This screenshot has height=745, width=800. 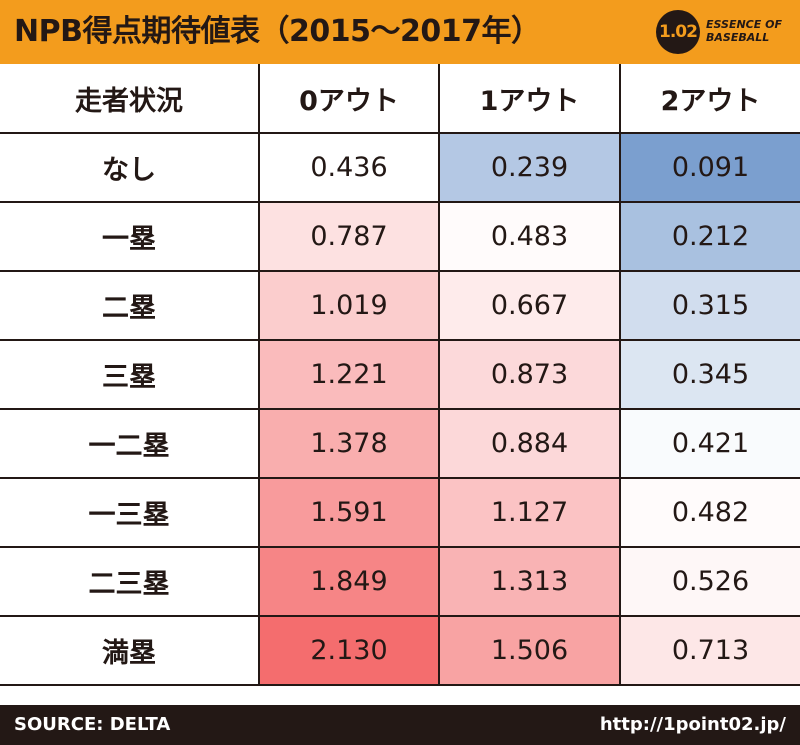 What do you see at coordinates (130, 99) in the screenshot?
I see `column-header-runner-situation: 走者状況` at bounding box center [130, 99].